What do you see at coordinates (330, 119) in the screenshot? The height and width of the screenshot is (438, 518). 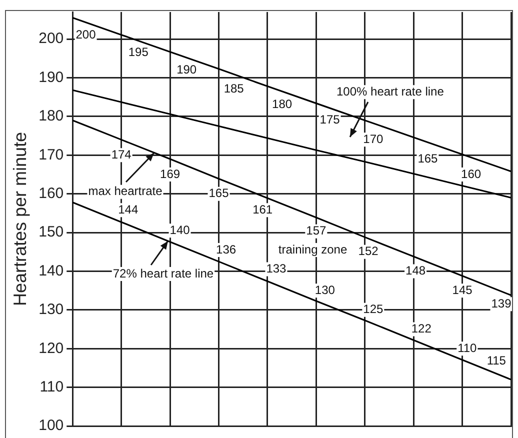 I see `annotation: 175` at bounding box center [330, 119].